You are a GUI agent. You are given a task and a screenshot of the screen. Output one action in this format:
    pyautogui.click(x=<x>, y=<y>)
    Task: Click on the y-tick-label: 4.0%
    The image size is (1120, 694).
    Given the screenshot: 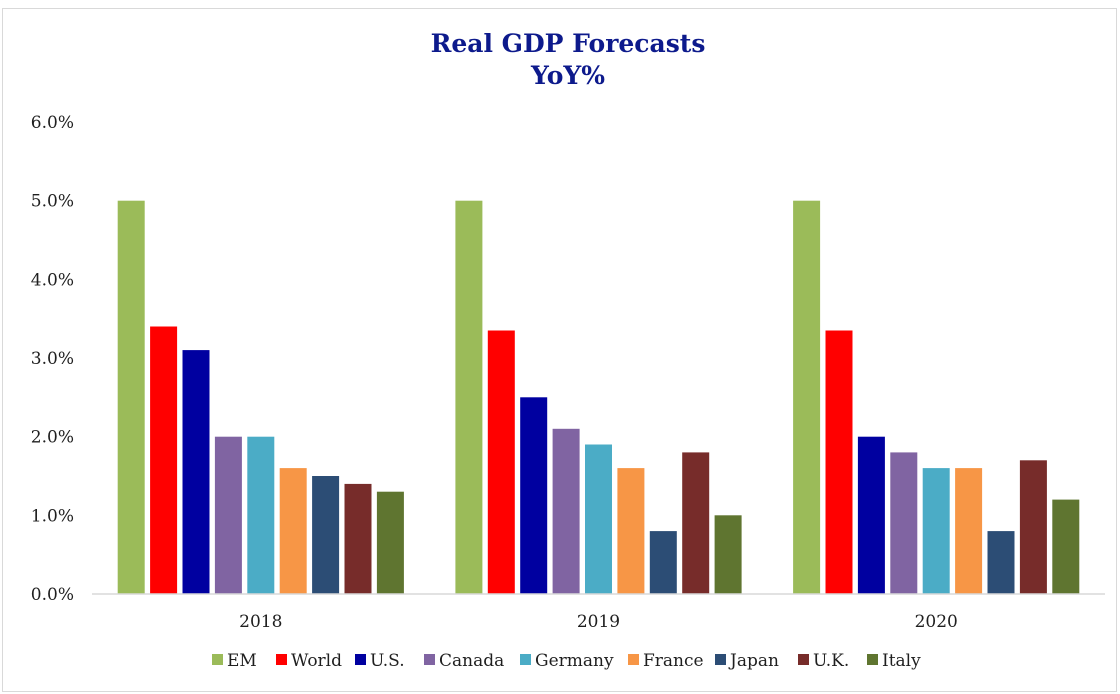 What is the action you would take?
    pyautogui.click(x=52, y=280)
    